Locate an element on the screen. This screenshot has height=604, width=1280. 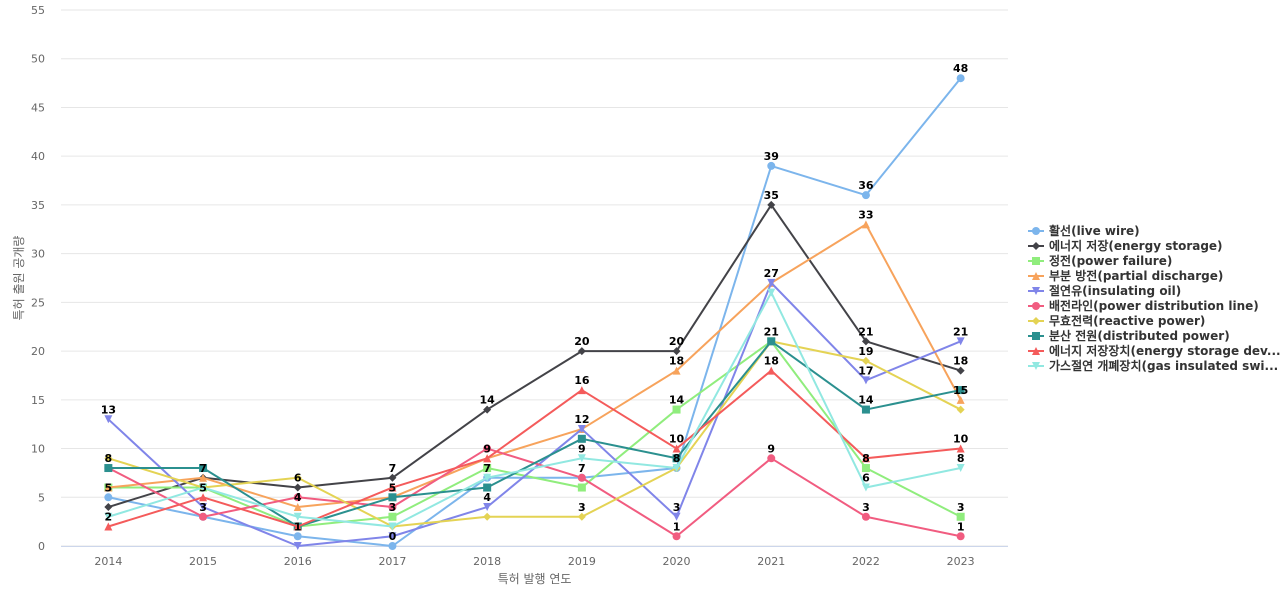
y-tick-label: 35 is located at coordinates (38, 205).